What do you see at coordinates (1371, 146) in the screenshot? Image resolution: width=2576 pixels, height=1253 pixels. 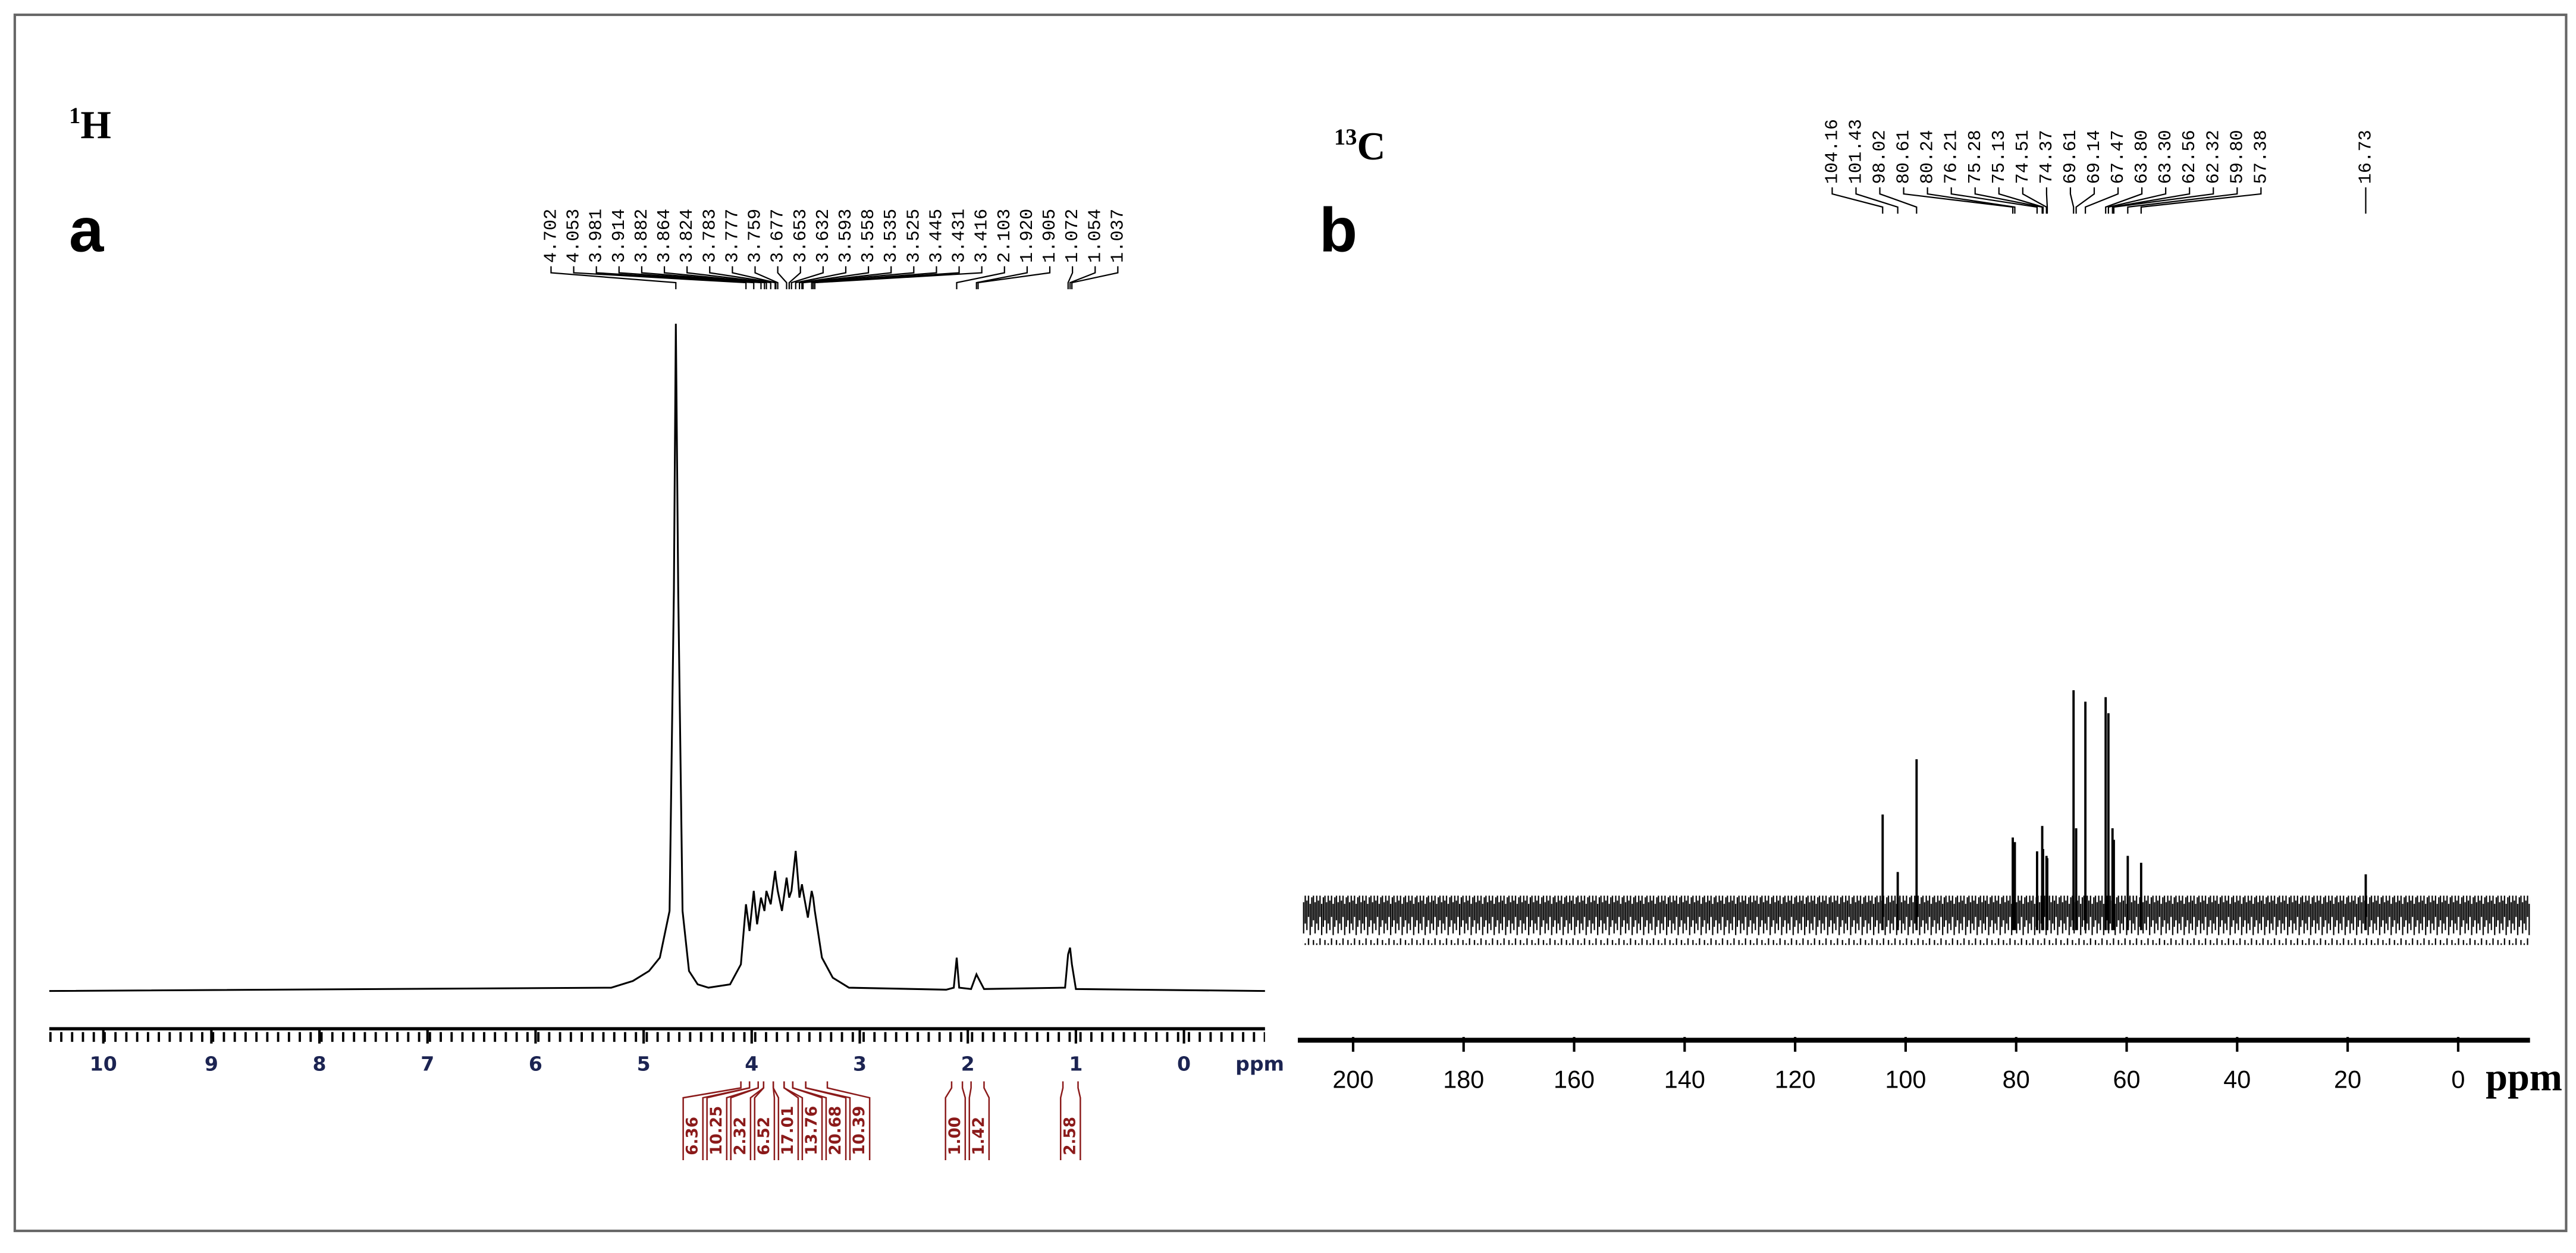 I see `element: C` at bounding box center [1371, 146].